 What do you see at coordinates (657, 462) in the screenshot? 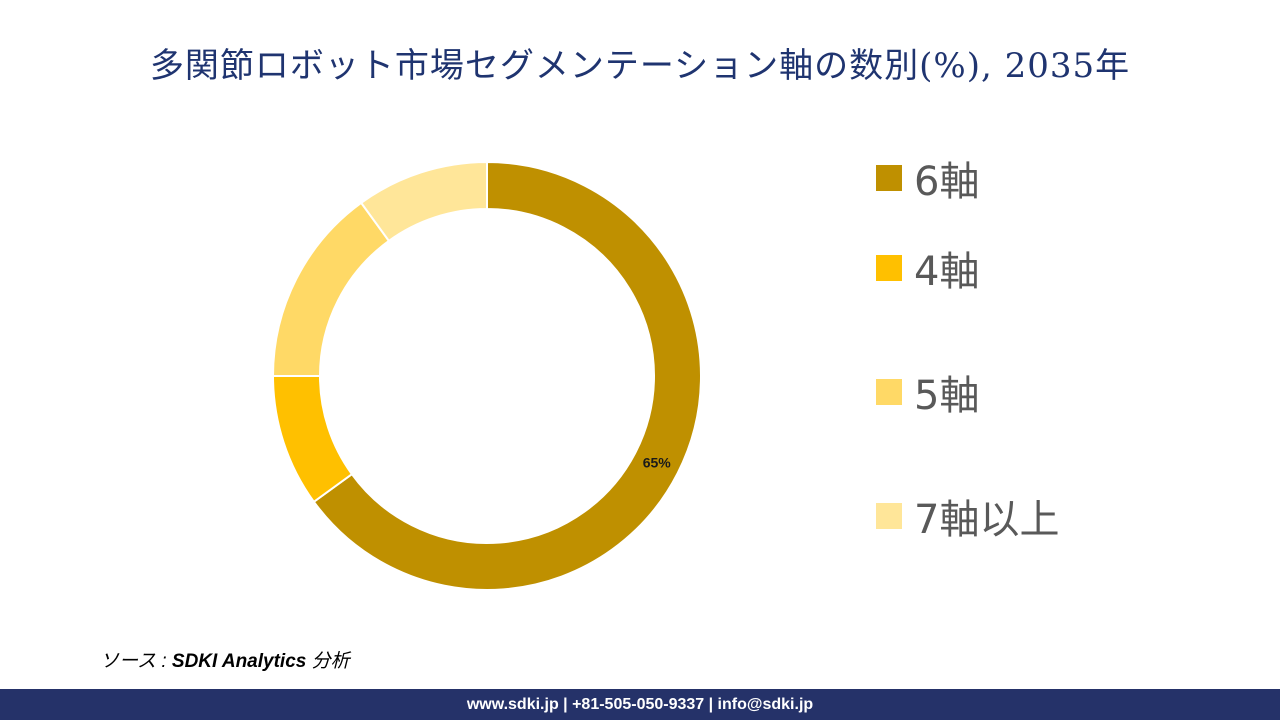
I see `data-label: 65%` at bounding box center [657, 462].